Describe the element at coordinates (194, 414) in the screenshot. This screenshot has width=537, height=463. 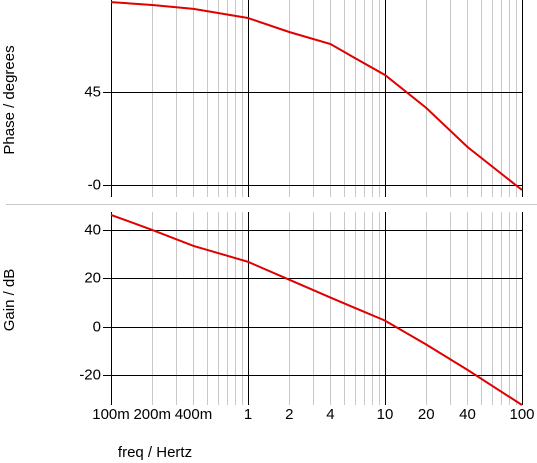
I see `x-tick-label: 400m` at that location.